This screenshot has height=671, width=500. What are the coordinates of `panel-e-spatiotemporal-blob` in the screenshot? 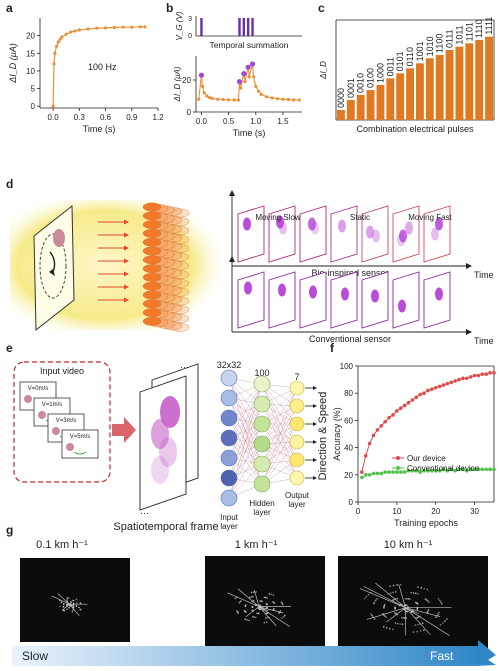 It's located at (160, 470).